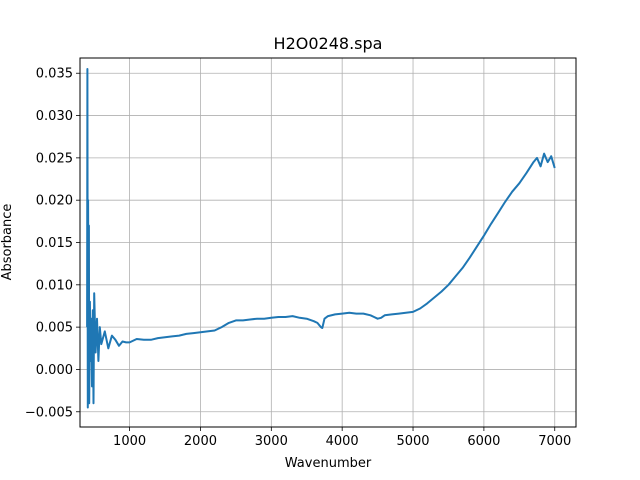  I want to click on x-tick-label: 1000, so click(129, 441).